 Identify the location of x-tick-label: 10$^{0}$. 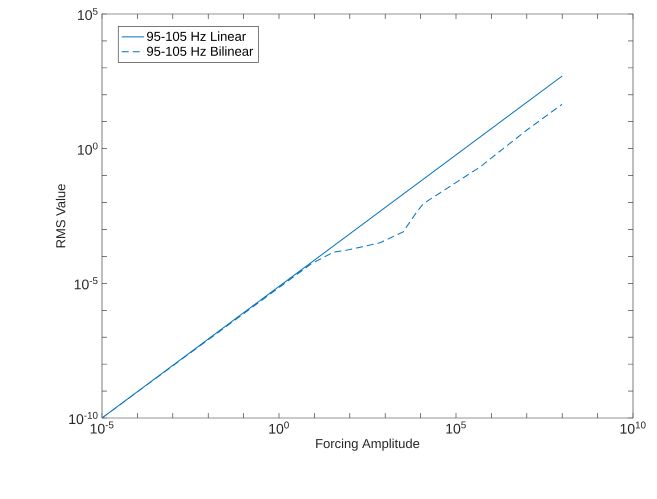
(279, 428).